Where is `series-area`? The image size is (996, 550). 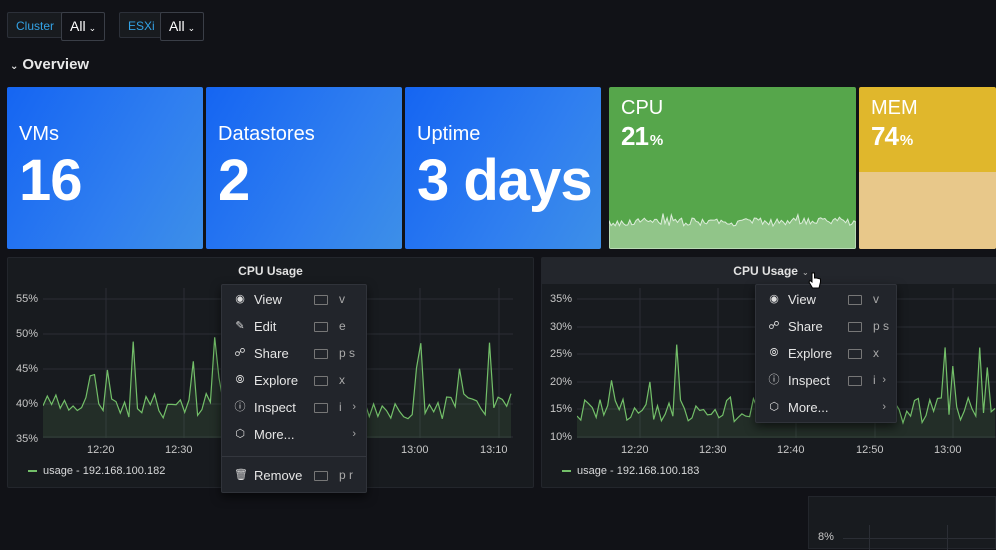 series-area is located at coordinates (786, 389).